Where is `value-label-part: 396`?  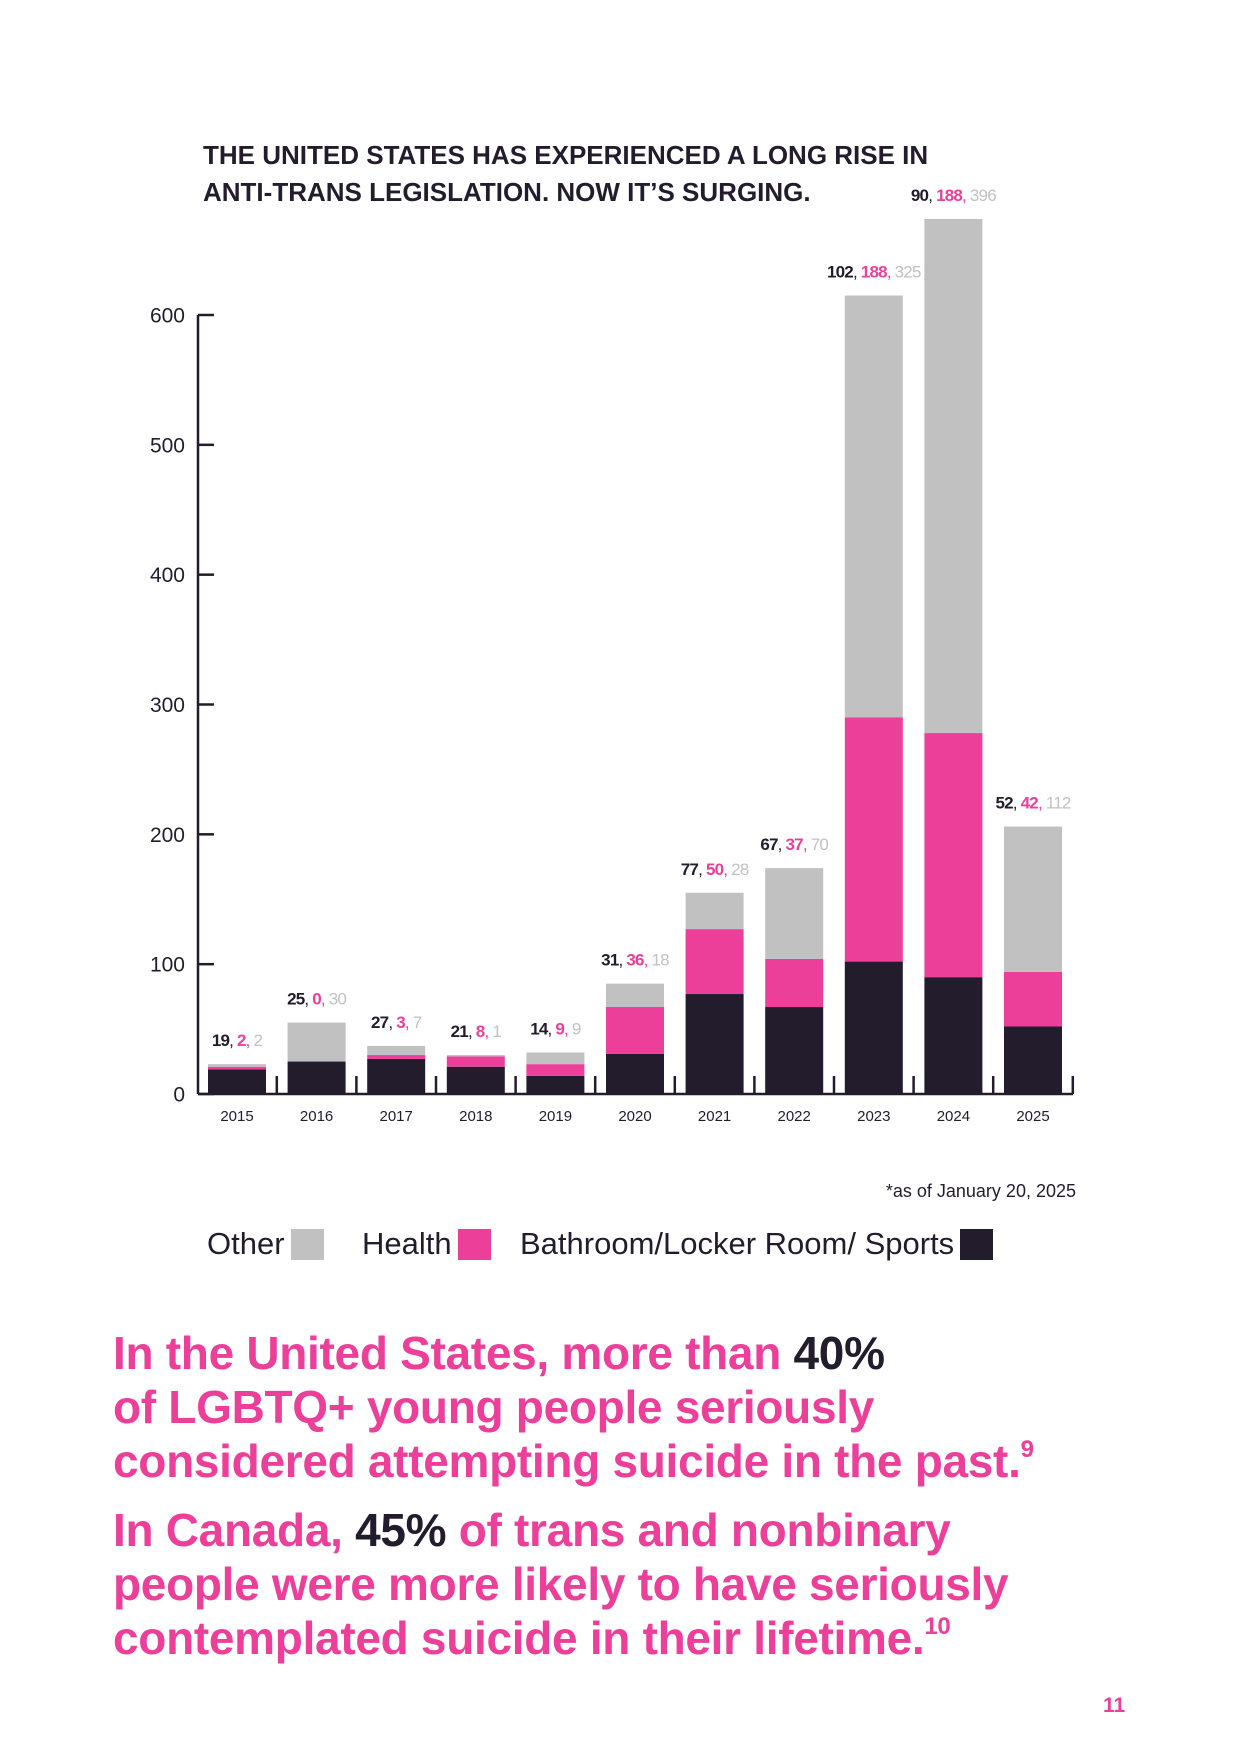 value-label-part: 396 is located at coordinates (983, 195).